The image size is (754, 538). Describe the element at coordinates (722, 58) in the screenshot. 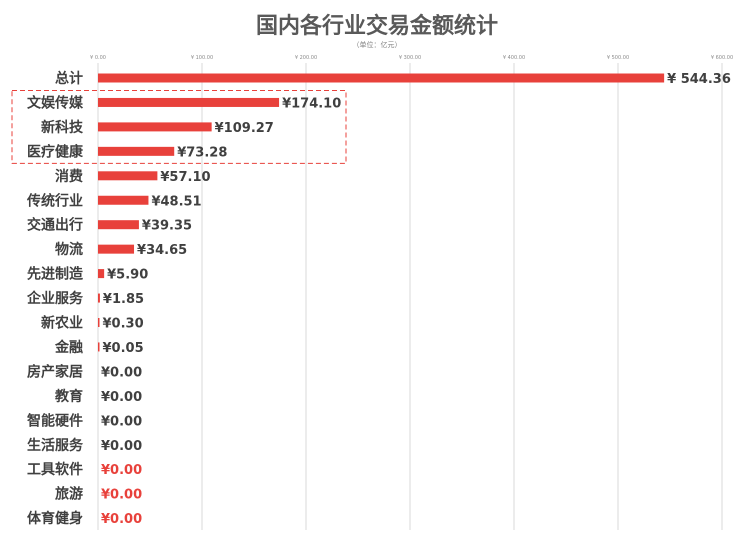

I see `x-tick-label: ¥ 600.00` at that location.